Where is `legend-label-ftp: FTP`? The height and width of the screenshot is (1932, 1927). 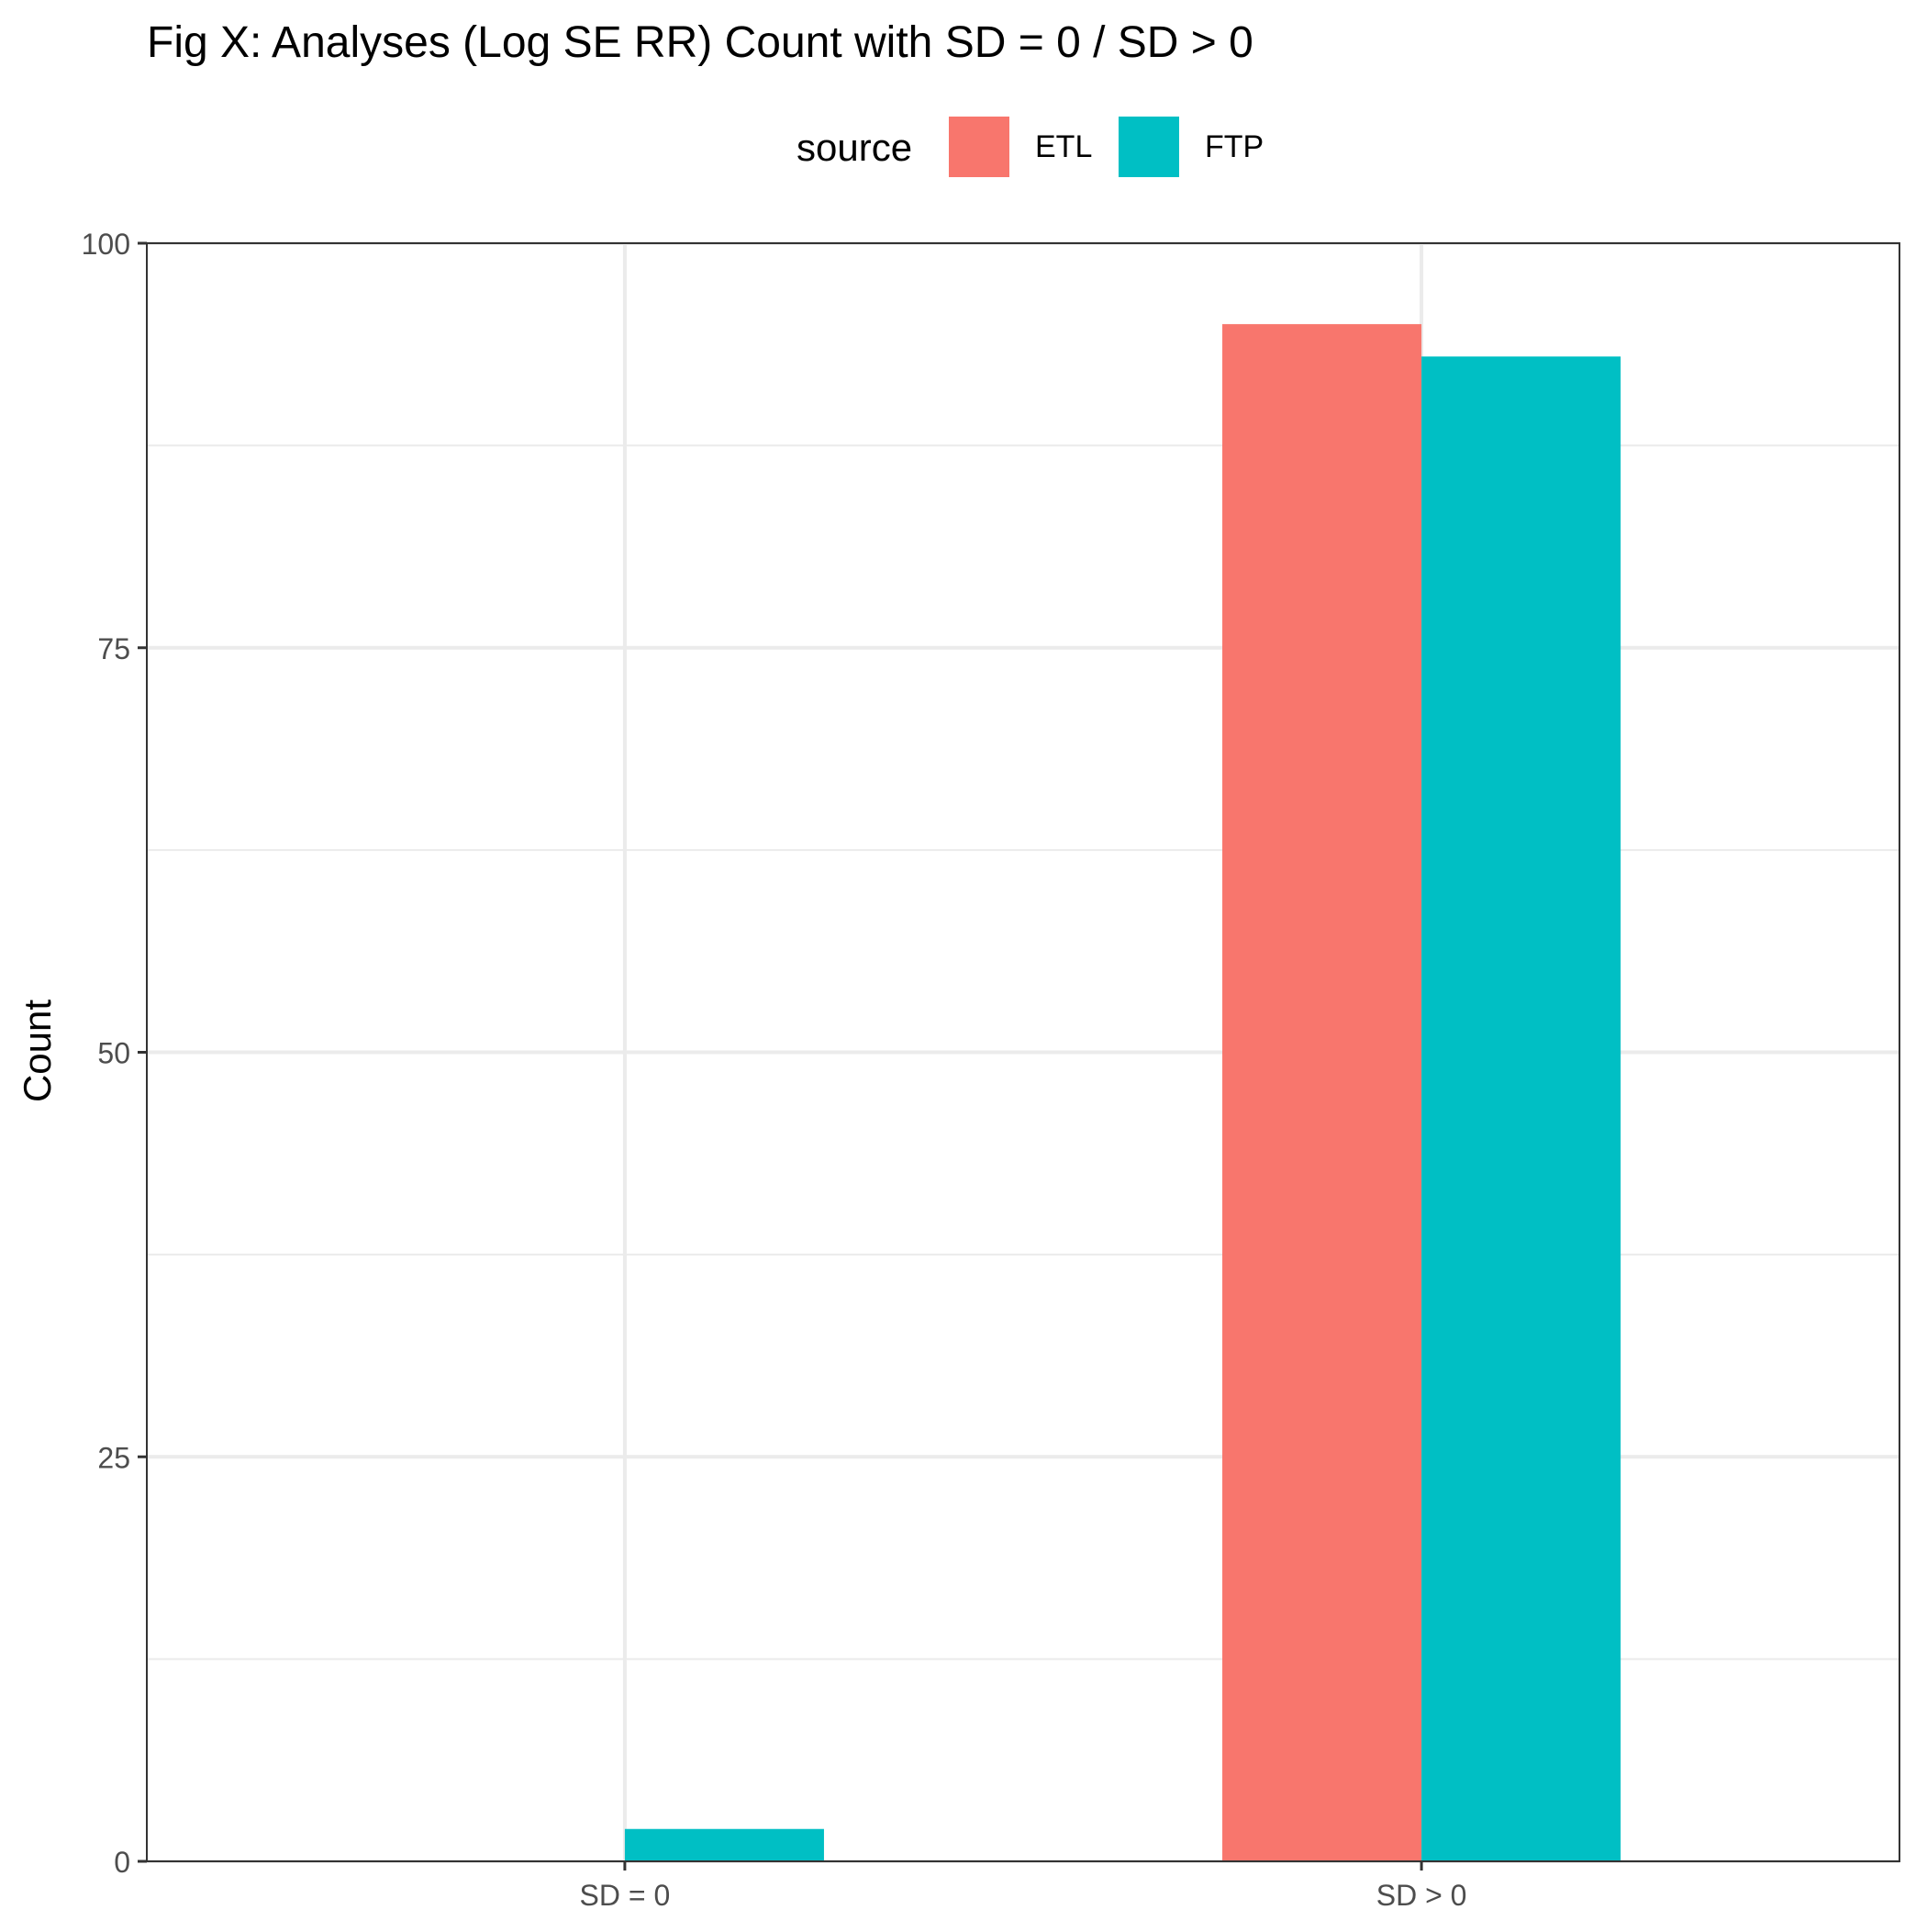 legend-label-ftp: FTP is located at coordinates (1234, 146).